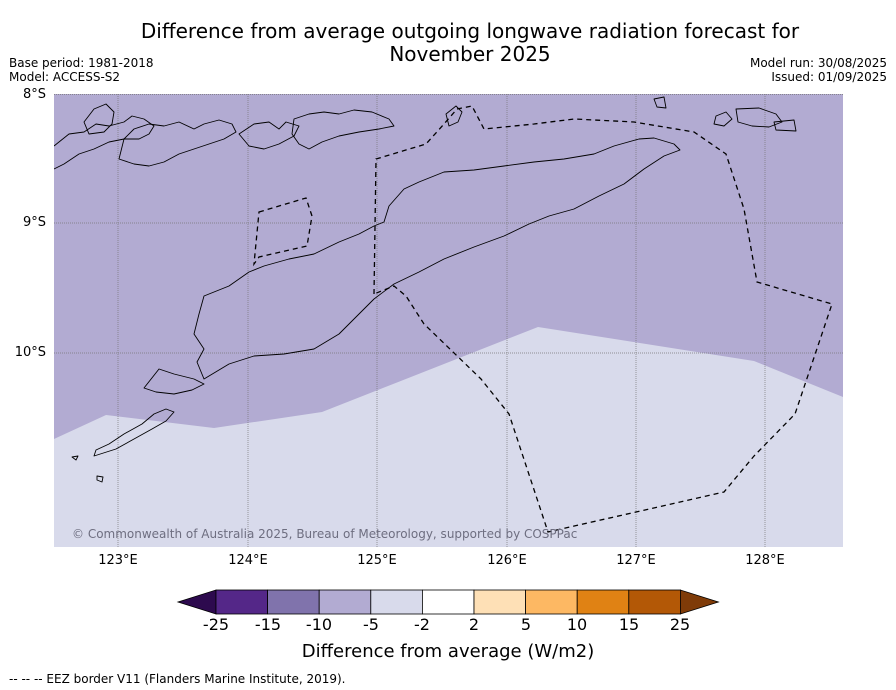  Describe the element at coordinates (319, 624) in the screenshot. I see `colorbar-tick-label: -10` at that location.